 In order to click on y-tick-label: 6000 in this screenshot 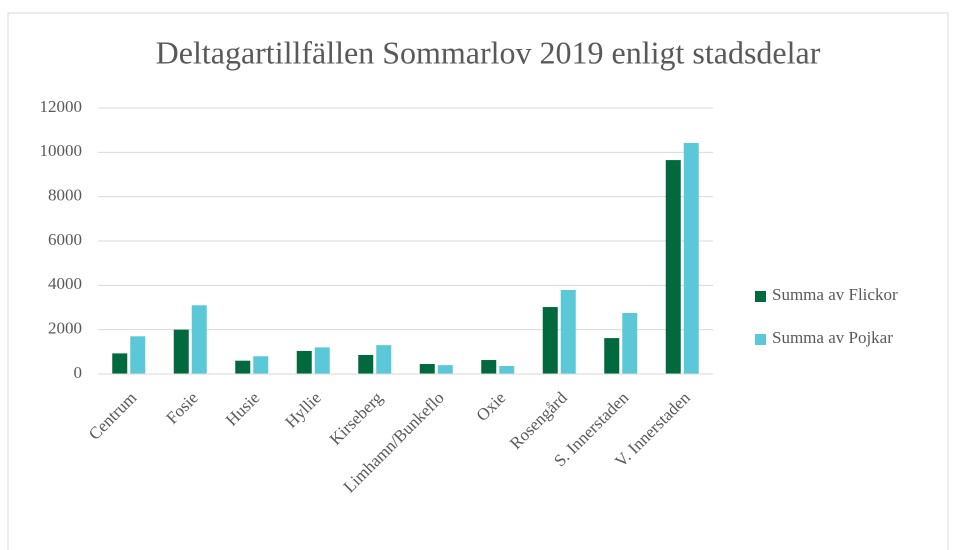, I will do `click(65, 239)`.